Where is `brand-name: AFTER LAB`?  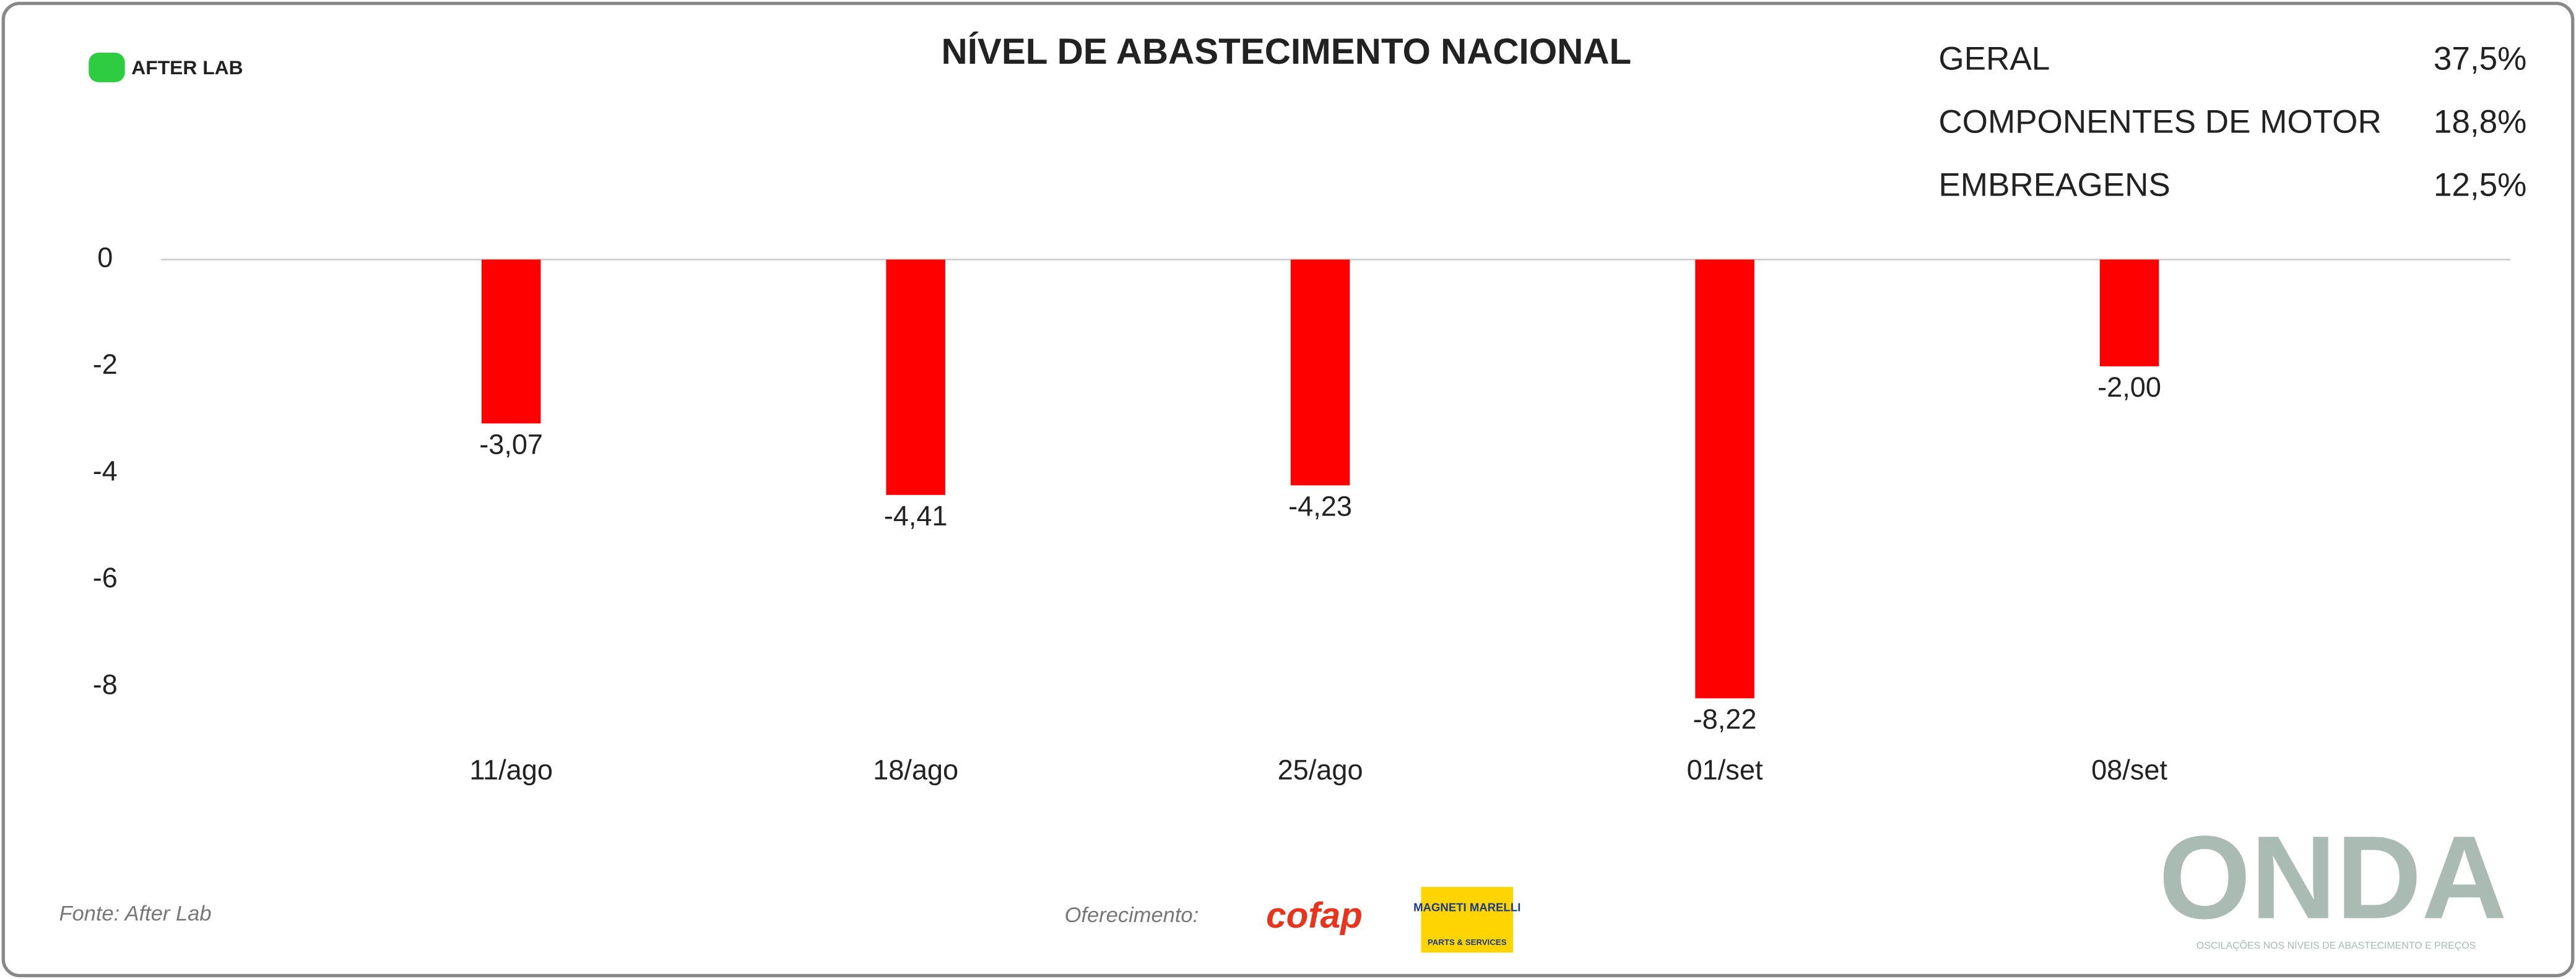 brand-name: AFTER LAB is located at coordinates (187, 67).